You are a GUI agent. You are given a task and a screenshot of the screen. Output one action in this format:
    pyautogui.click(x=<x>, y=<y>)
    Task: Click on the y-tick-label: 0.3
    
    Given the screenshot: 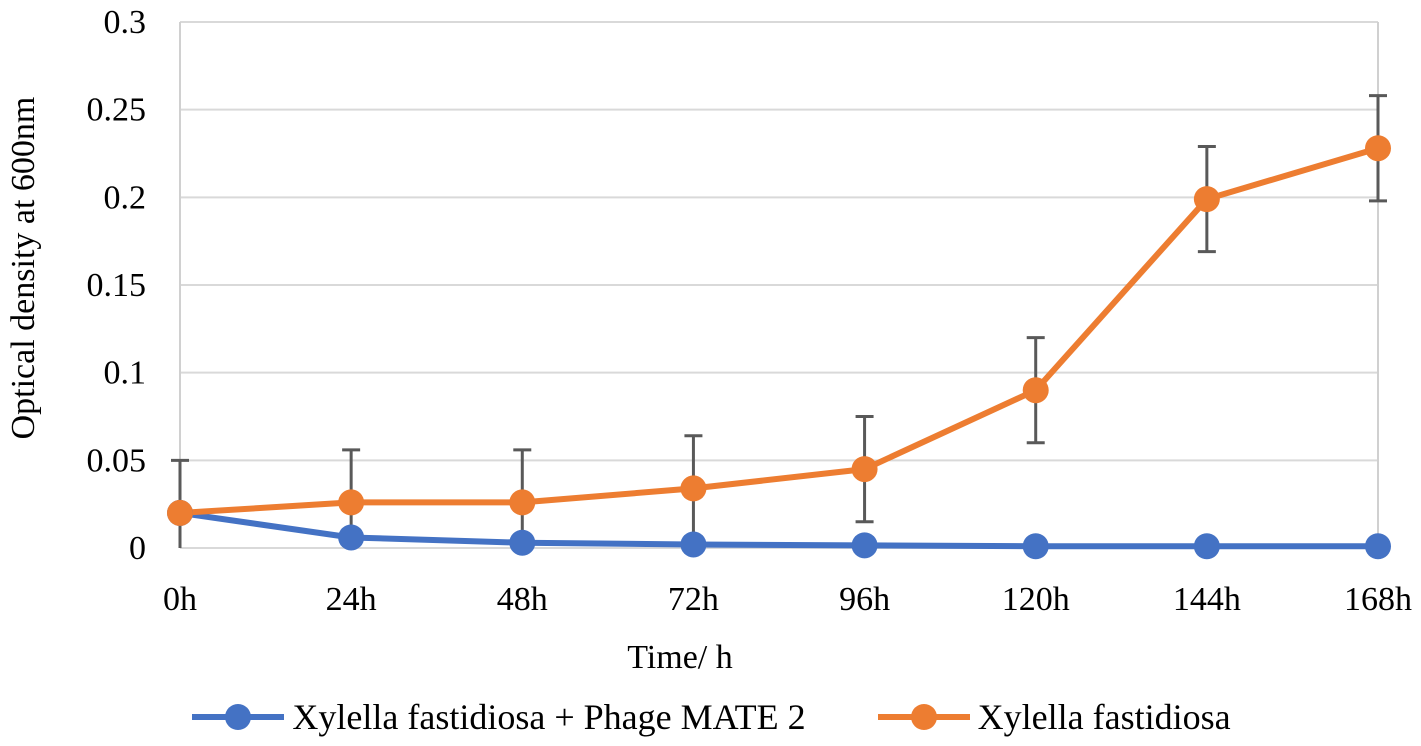 What is the action you would take?
    pyautogui.click(x=125, y=22)
    